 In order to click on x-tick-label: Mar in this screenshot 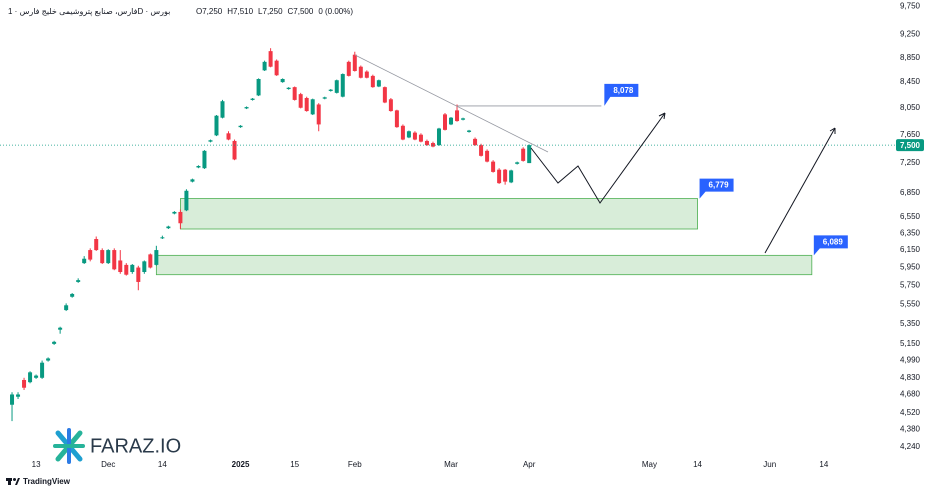, I will do `click(451, 464)`.